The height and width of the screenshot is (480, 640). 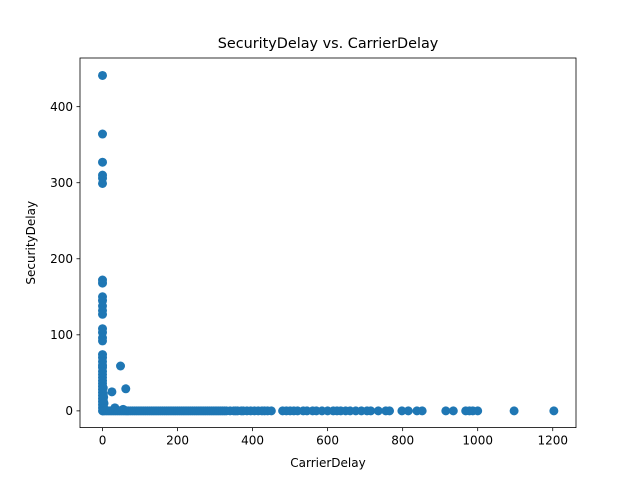 I want to click on y-tick-label: 100, so click(x=61, y=335).